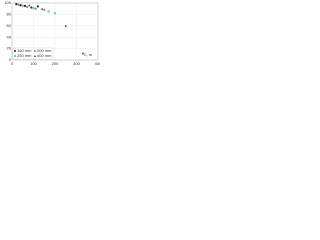  Describe the element at coordinates (12, 63) in the screenshot. I see `x-tick-label: 0` at that location.